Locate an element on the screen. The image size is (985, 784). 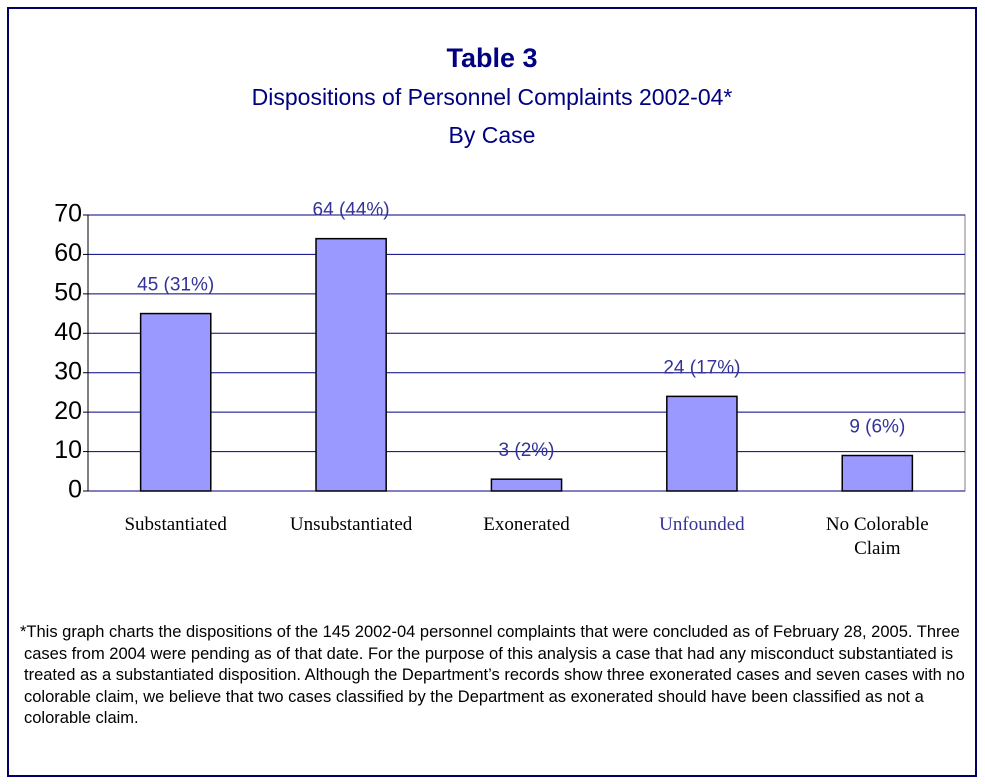
value-label: 9 (6%) is located at coordinates (877, 427).